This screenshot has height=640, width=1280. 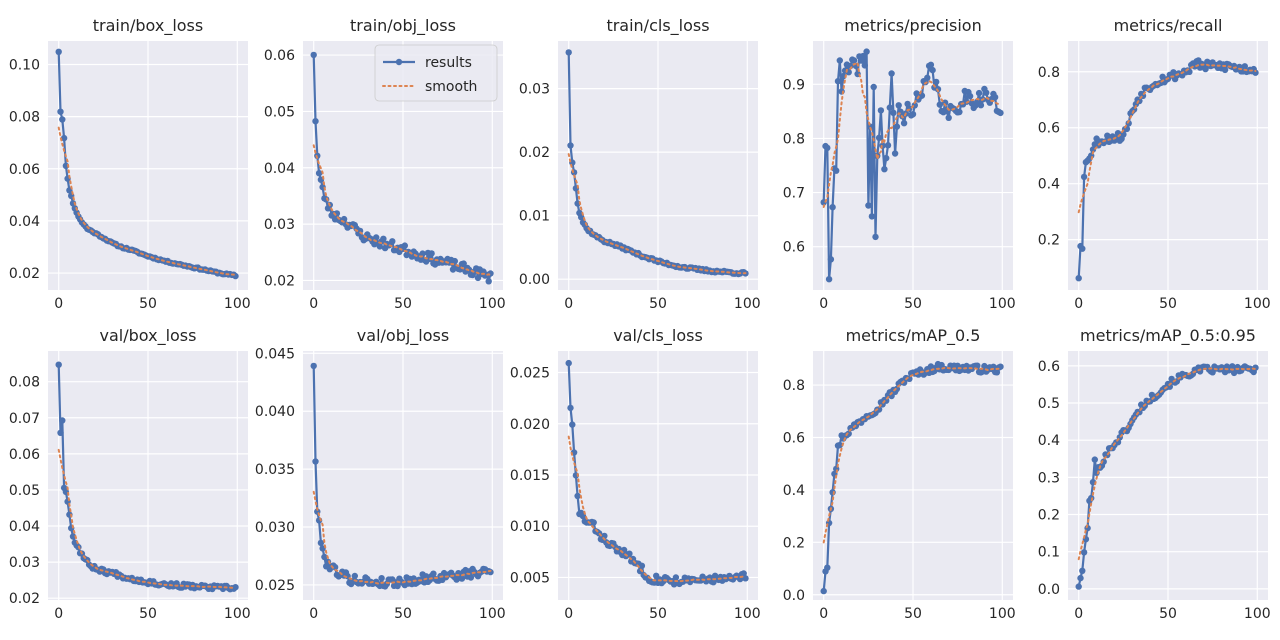 I want to click on panel-title: val/cls_loss, so click(x=658, y=336).